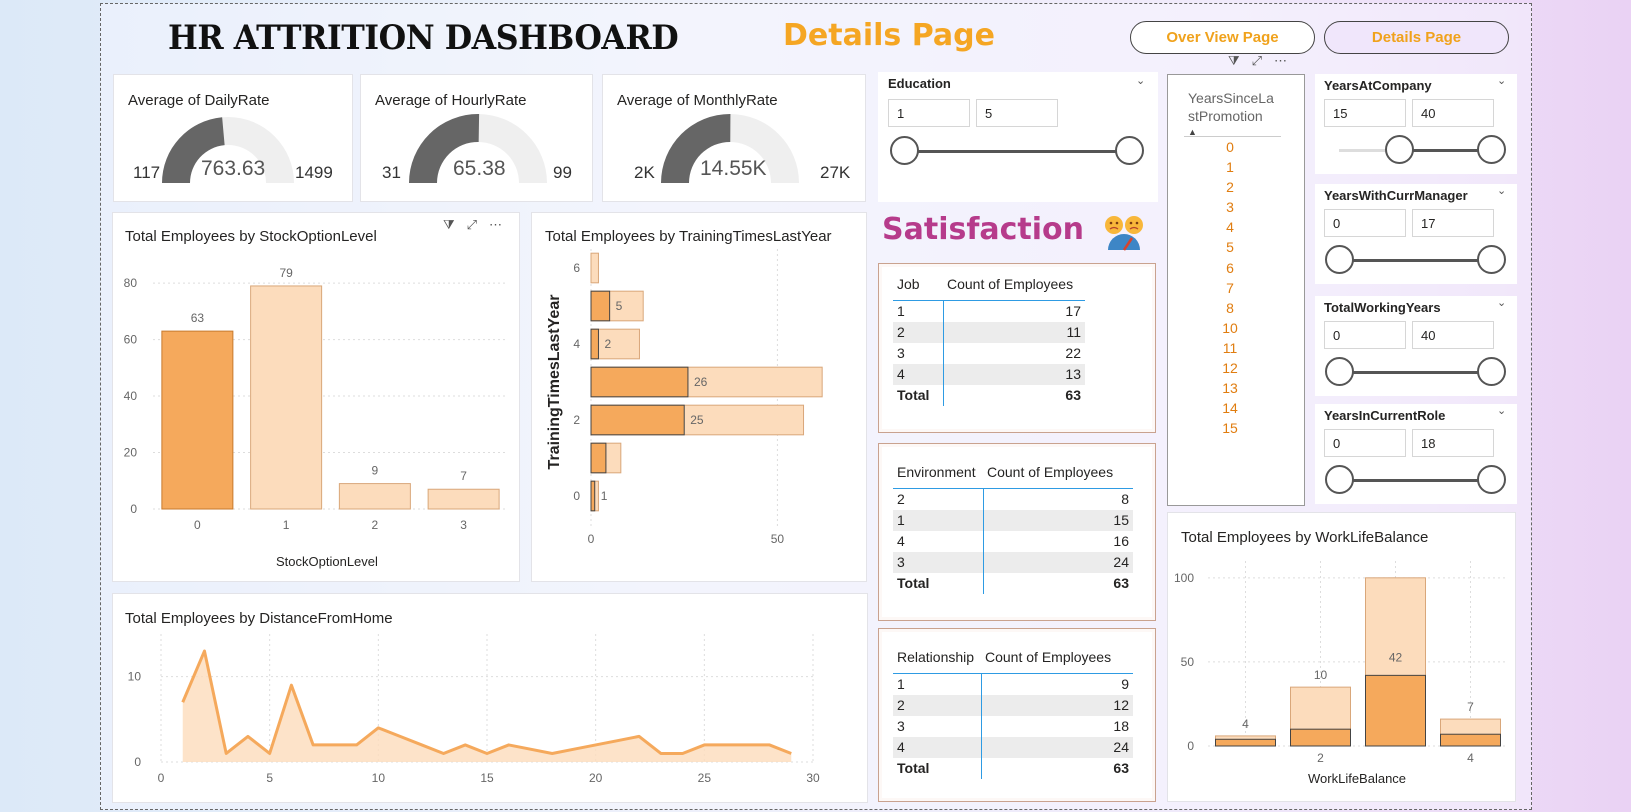 The width and height of the screenshot is (1631, 812). What do you see at coordinates (131, 340) in the screenshot?
I see `y-tick-label: 60` at bounding box center [131, 340].